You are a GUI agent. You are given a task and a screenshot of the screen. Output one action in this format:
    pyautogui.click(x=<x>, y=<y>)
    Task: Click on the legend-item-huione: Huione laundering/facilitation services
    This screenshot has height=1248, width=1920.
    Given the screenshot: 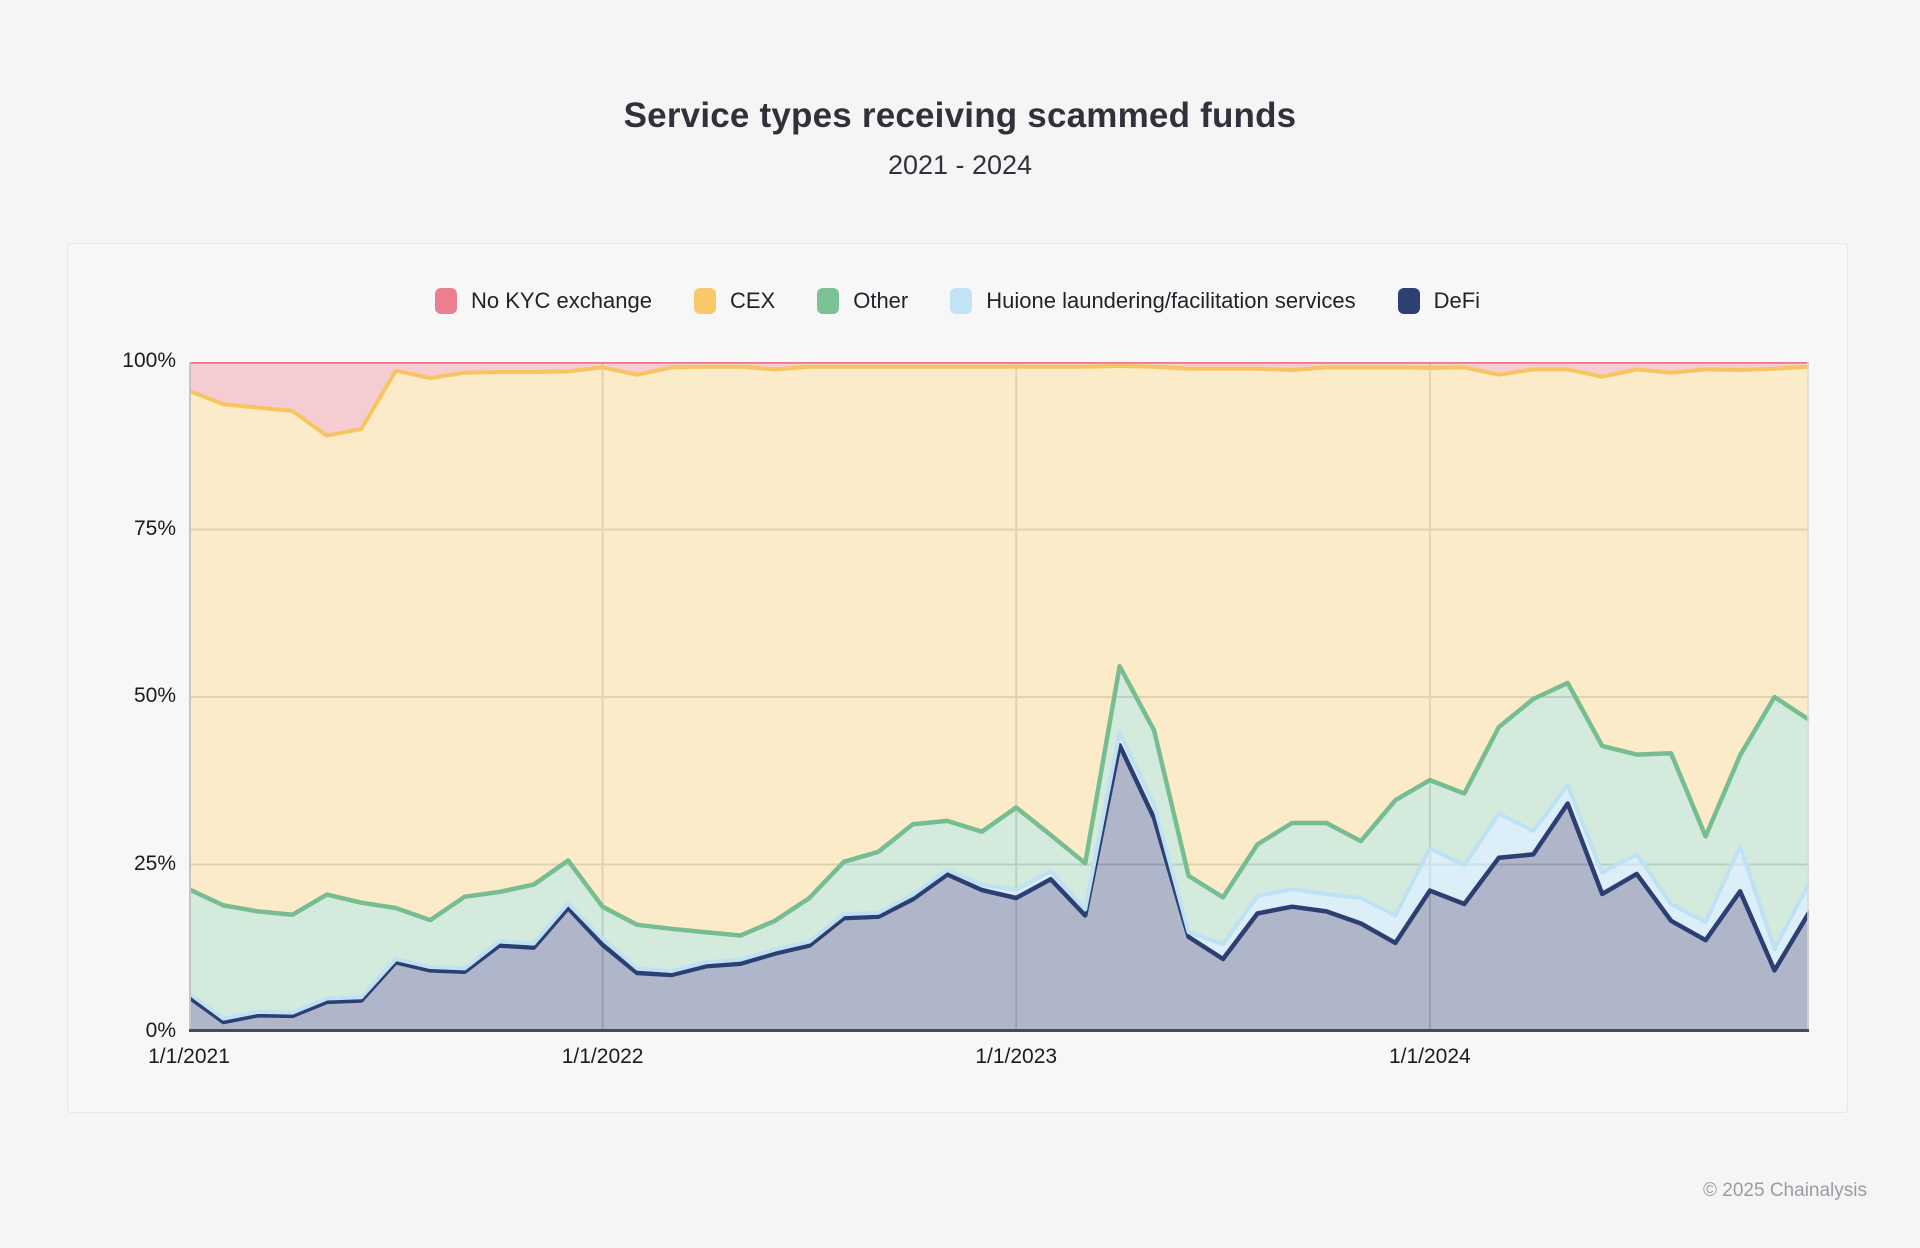 What is the action you would take?
    pyautogui.click(x=1153, y=301)
    